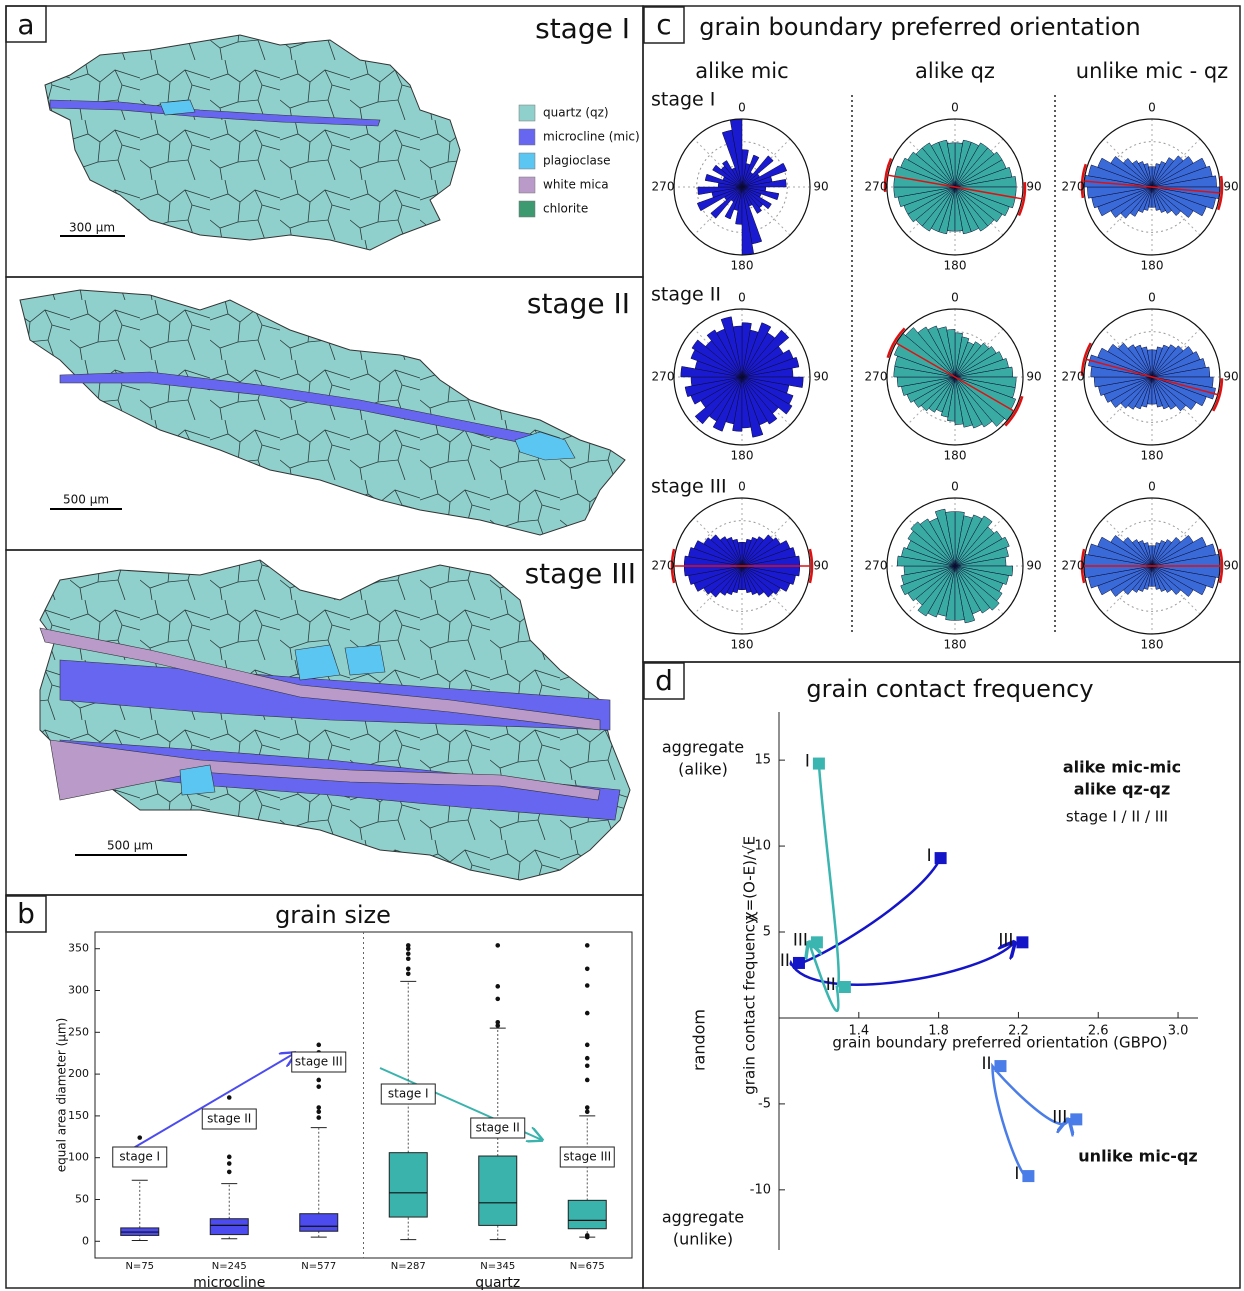 This screenshot has height=1291, width=1244. What do you see at coordinates (762, 846) in the screenshot?
I see `y-tick-label: 10` at bounding box center [762, 846].